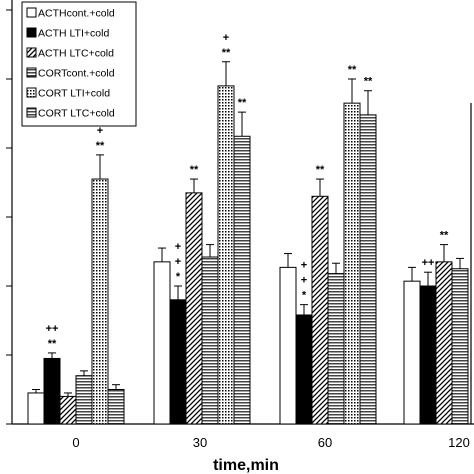 Image resolution: width=474 pixels, height=474 pixels. Describe the element at coordinates (444, 236) in the screenshot. I see `significance-mark-11-0: **` at that location.